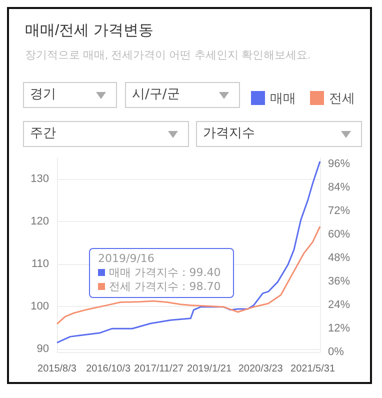  I want to click on y2-tick-label: 96%, so click(339, 164).